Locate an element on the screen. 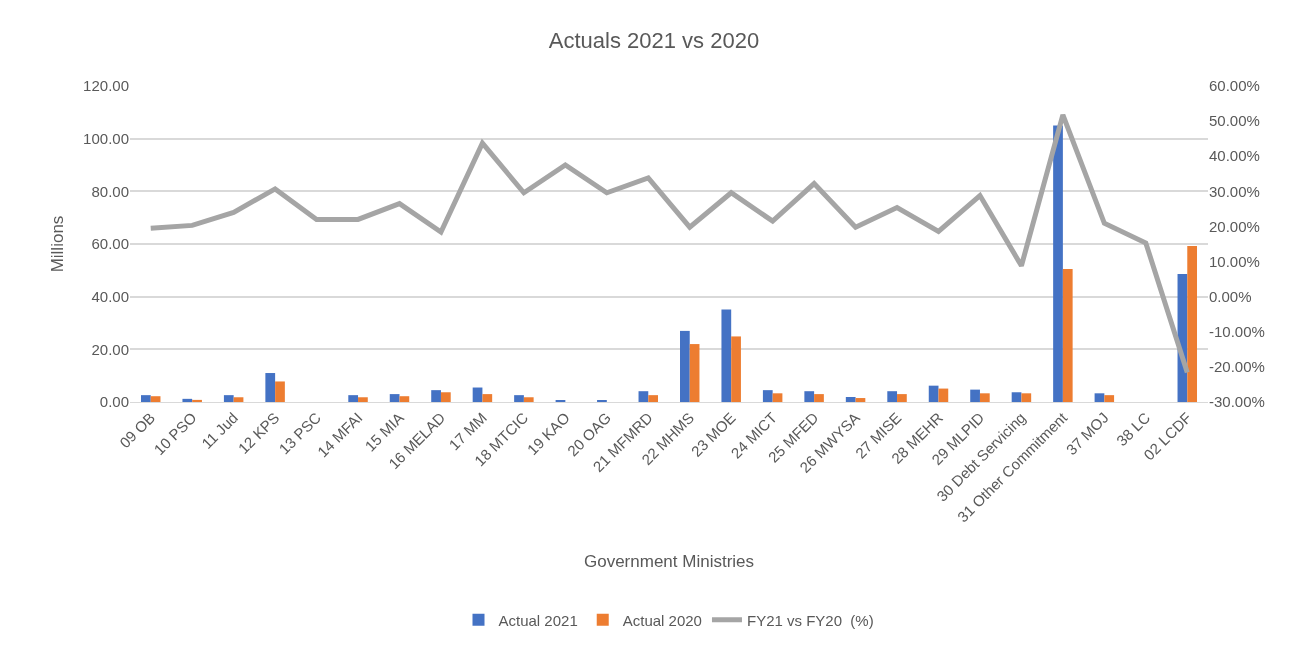  x-axis-title: Government Ministries is located at coordinates (669, 561).